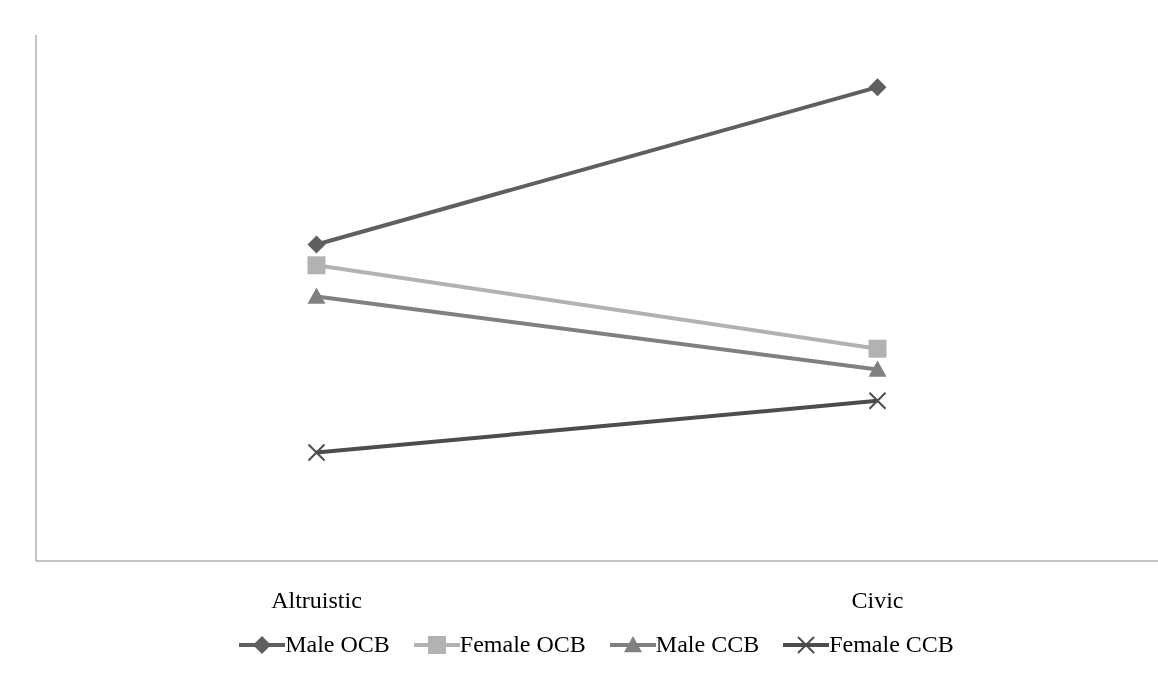  Describe the element at coordinates (877, 600) in the screenshot. I see `x-tick-label: Civic` at that location.